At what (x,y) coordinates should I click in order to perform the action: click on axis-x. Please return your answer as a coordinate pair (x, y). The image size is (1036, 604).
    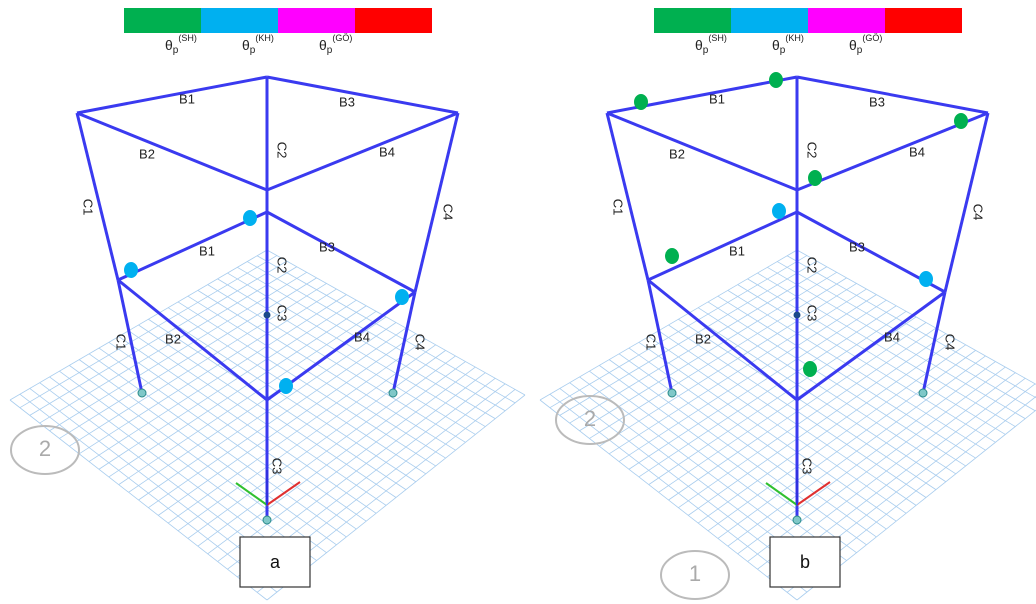
    Looking at the image, I should click on (283, 493).